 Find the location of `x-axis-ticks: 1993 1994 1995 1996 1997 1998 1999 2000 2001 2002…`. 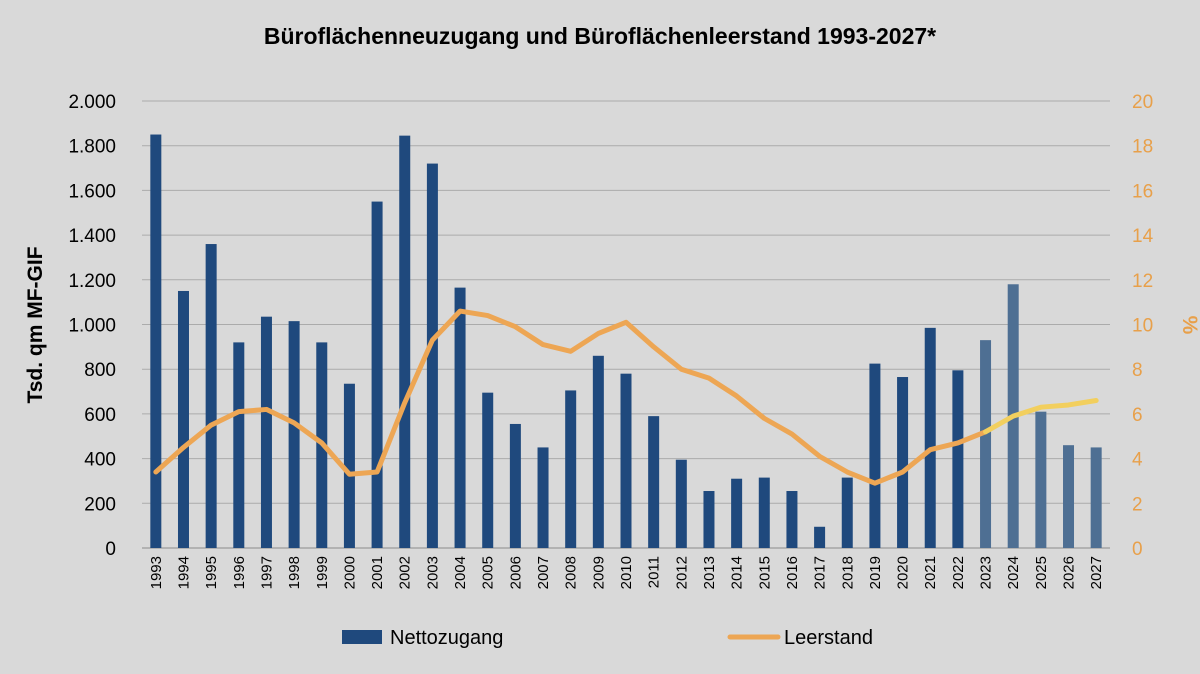

x-axis-ticks: 1993 1994 1995 1996 1997 1998 1999 2000 2001 2002… is located at coordinates (626, 572).